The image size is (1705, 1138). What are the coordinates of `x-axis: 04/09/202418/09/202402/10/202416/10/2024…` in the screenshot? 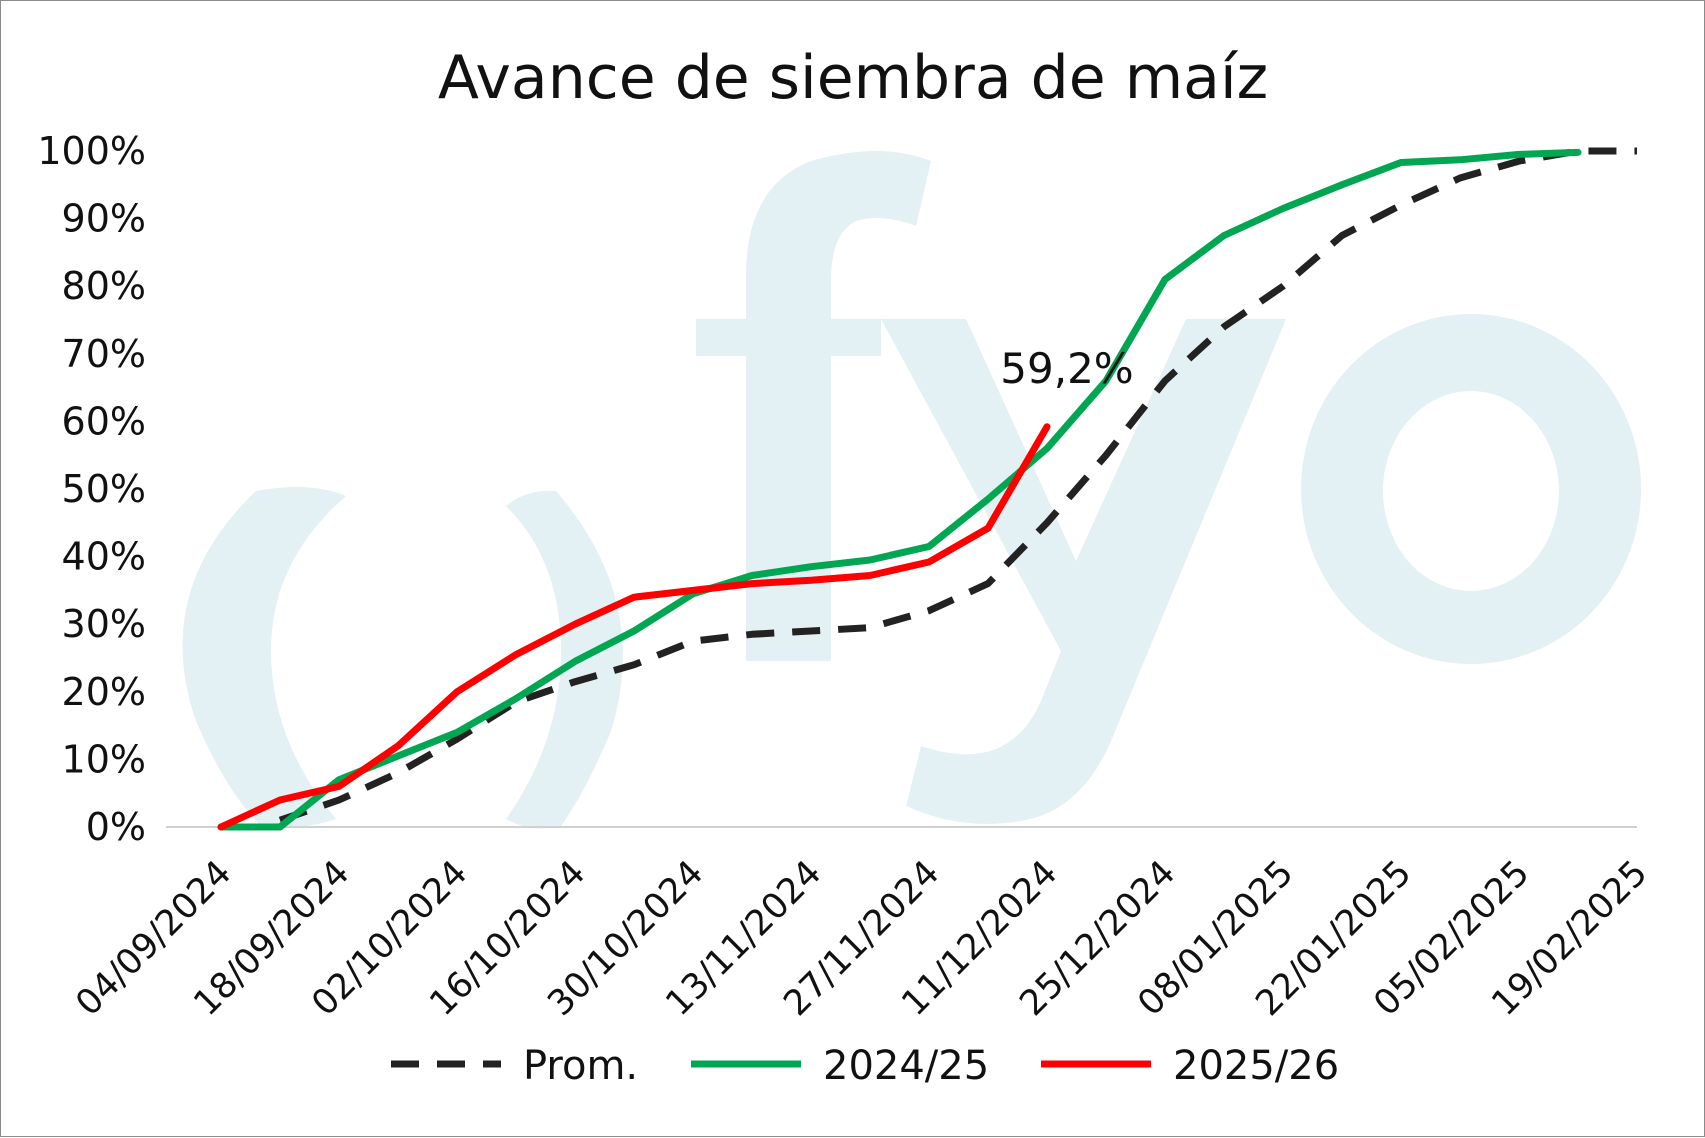 It's located at (861, 938).